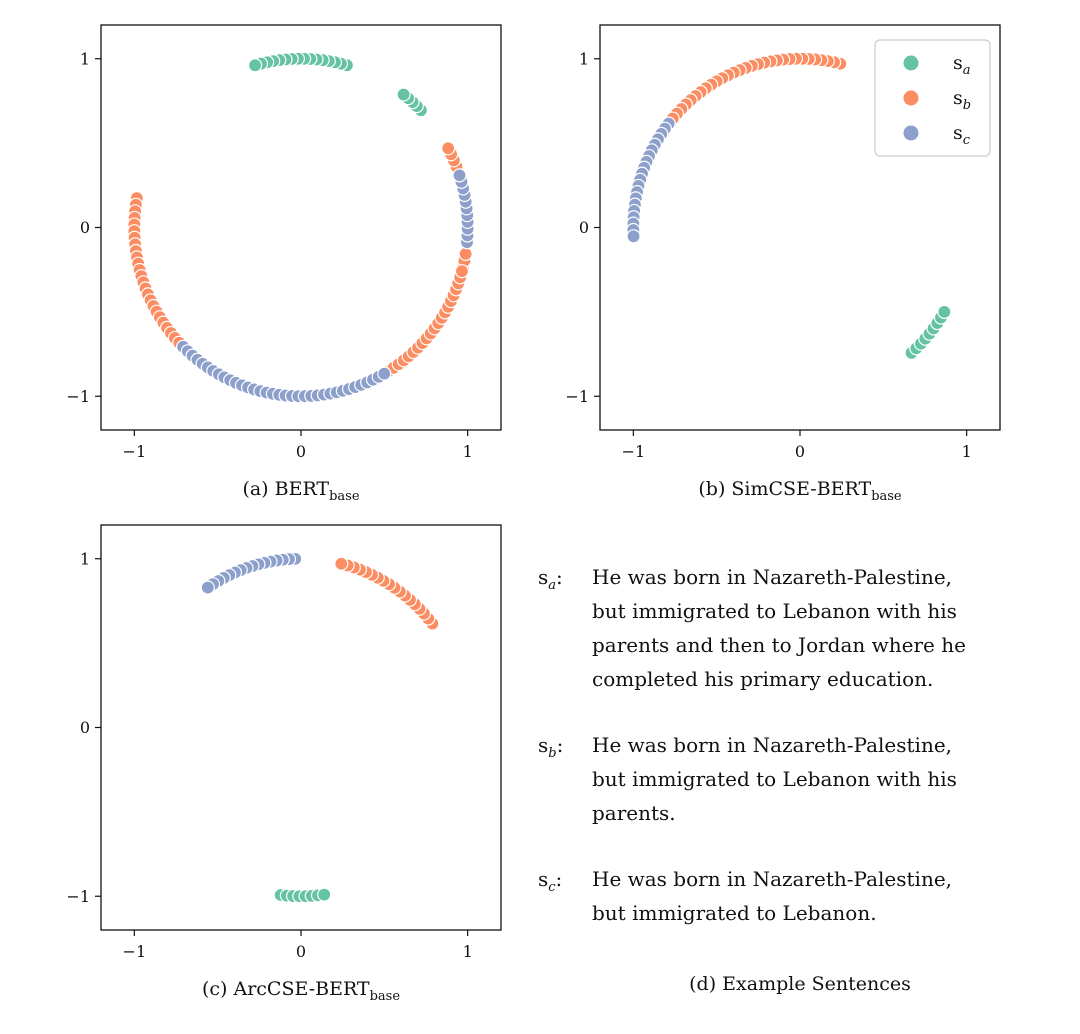  What do you see at coordinates (911, 133) in the screenshot?
I see `legend-marker-s_c` at bounding box center [911, 133].